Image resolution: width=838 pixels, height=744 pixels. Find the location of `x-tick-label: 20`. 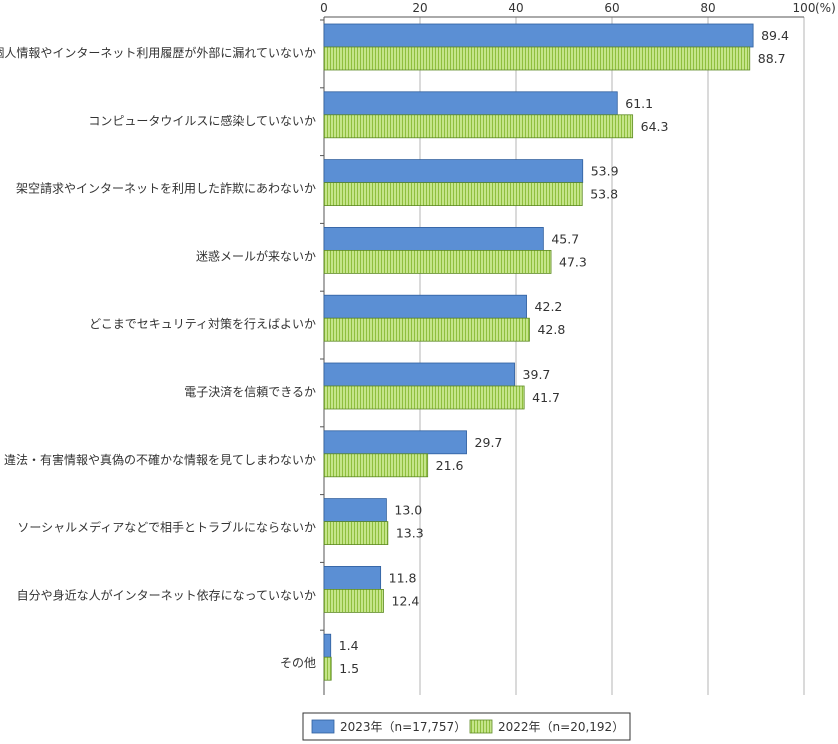

x-tick-label: 20 is located at coordinates (419, 8).